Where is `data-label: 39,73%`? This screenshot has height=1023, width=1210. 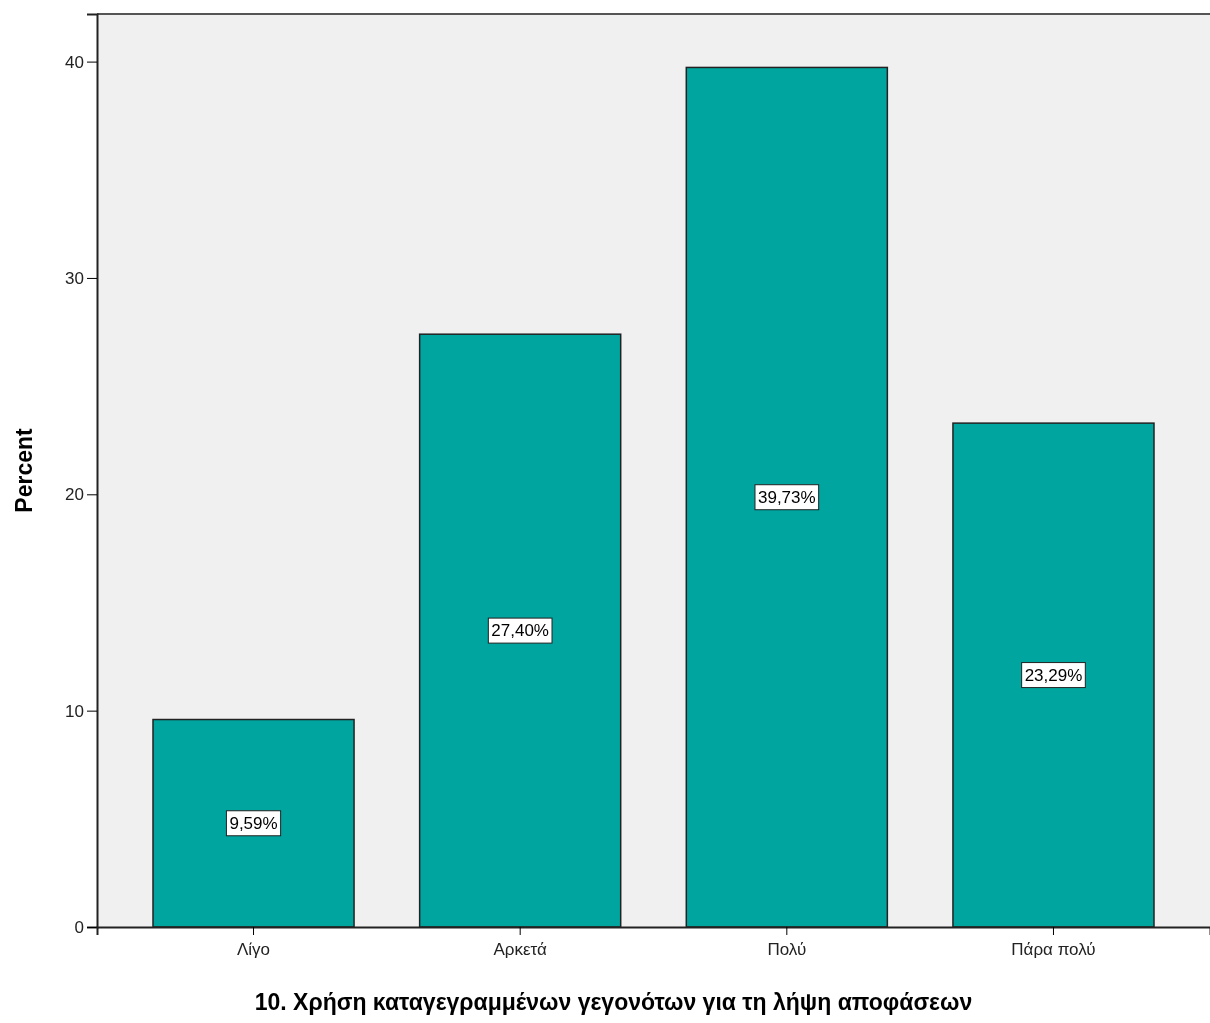 data-label: 39,73% is located at coordinates (786, 497).